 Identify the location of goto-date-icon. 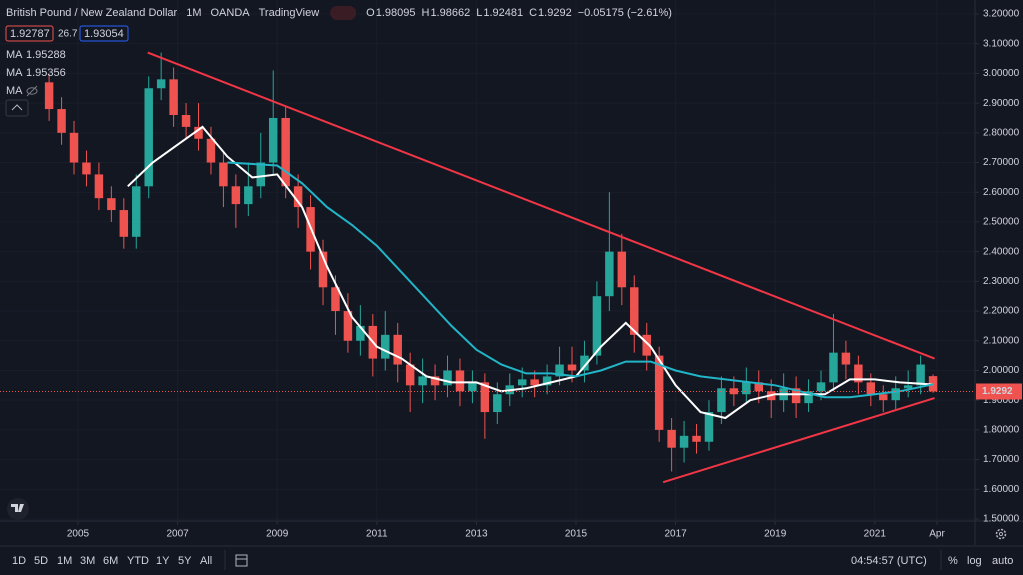
(241, 560).